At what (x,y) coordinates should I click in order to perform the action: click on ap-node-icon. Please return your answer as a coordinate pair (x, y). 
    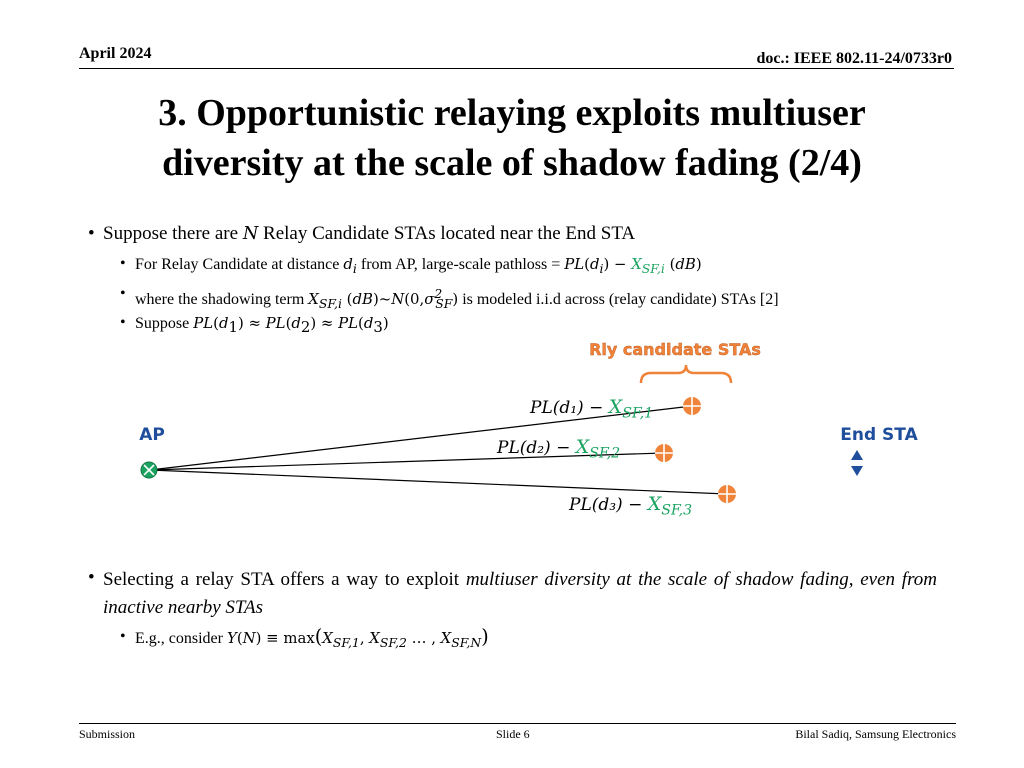
    Looking at the image, I should click on (149, 470).